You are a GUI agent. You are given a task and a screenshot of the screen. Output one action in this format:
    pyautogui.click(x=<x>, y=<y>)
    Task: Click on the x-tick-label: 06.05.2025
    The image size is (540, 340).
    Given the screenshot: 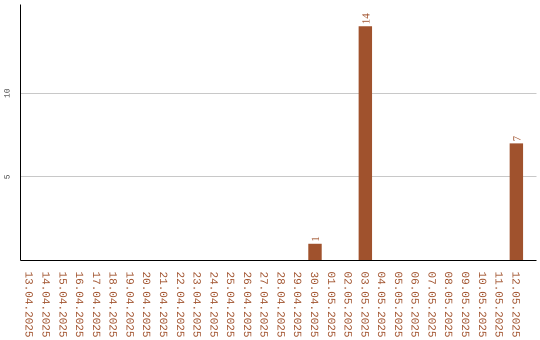 What is the action you would take?
    pyautogui.click(x=414, y=305)
    